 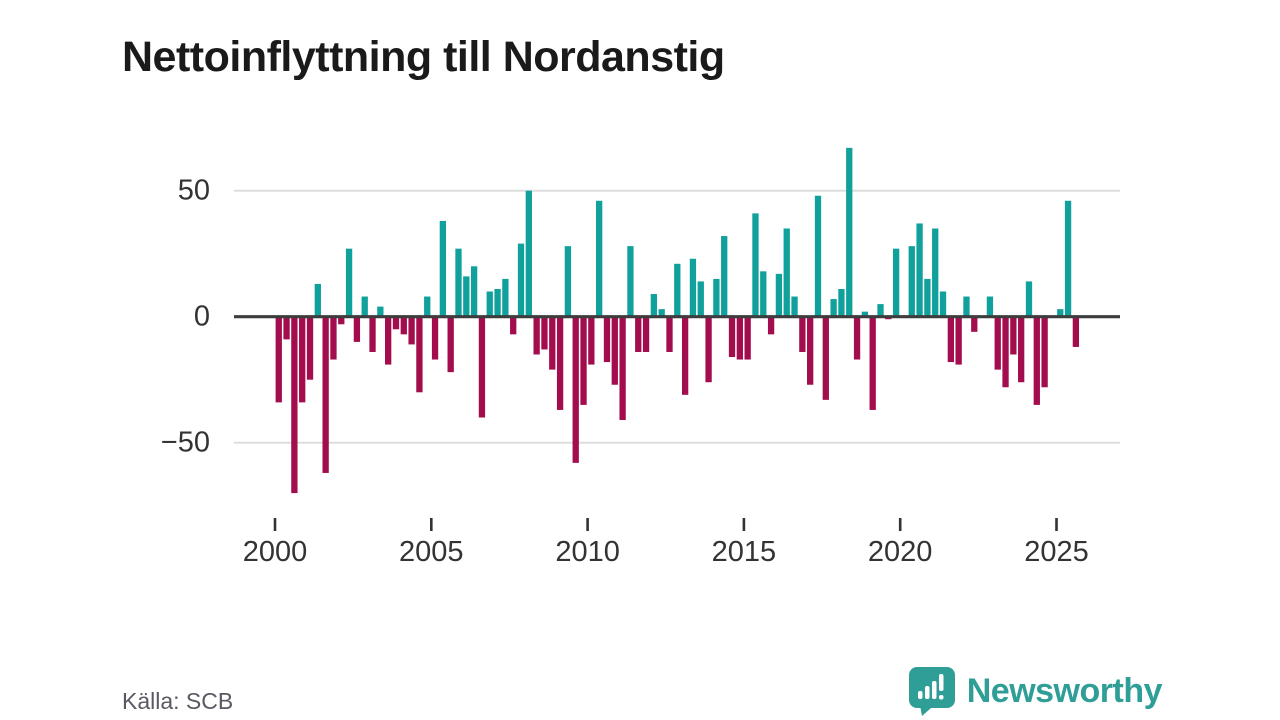 I want to click on newsworthy-logo-icon, so click(x=931, y=691).